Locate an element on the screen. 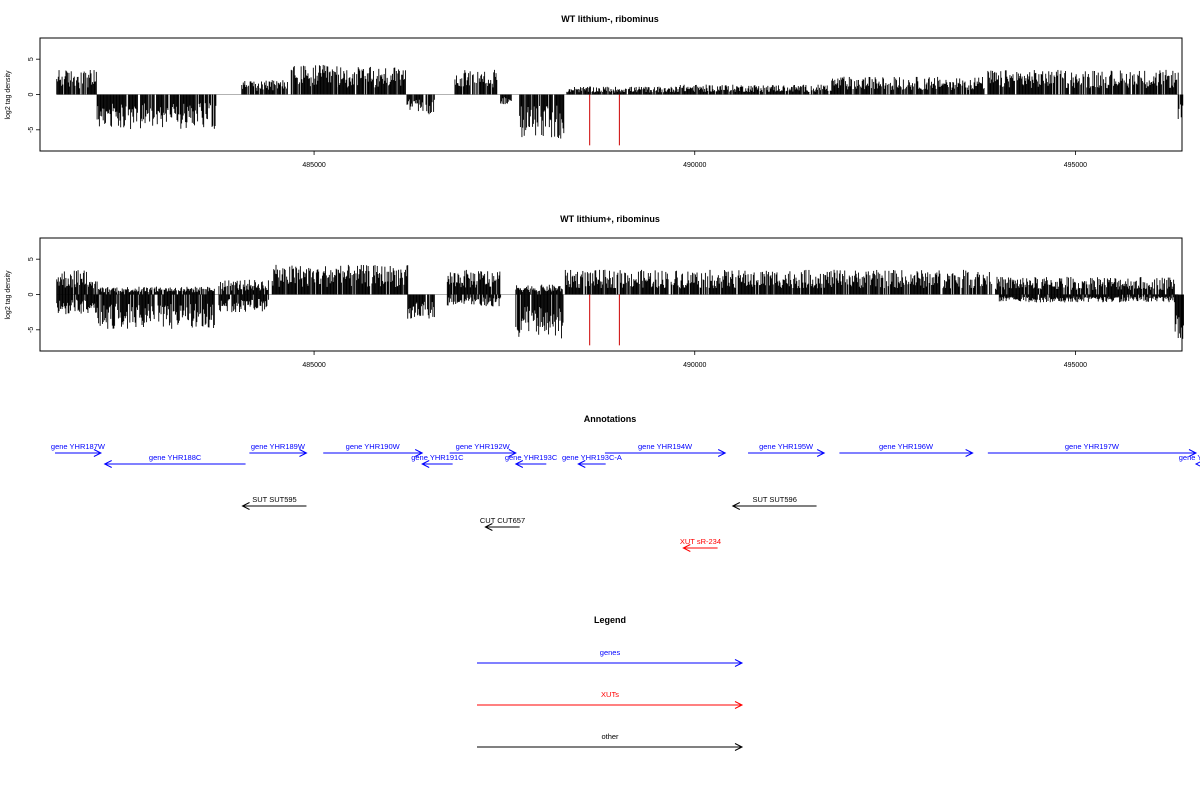 Image resolution: width=1200 pixels, height=800 pixels. feature-label: gene YHR188C is located at coordinates (175, 457).